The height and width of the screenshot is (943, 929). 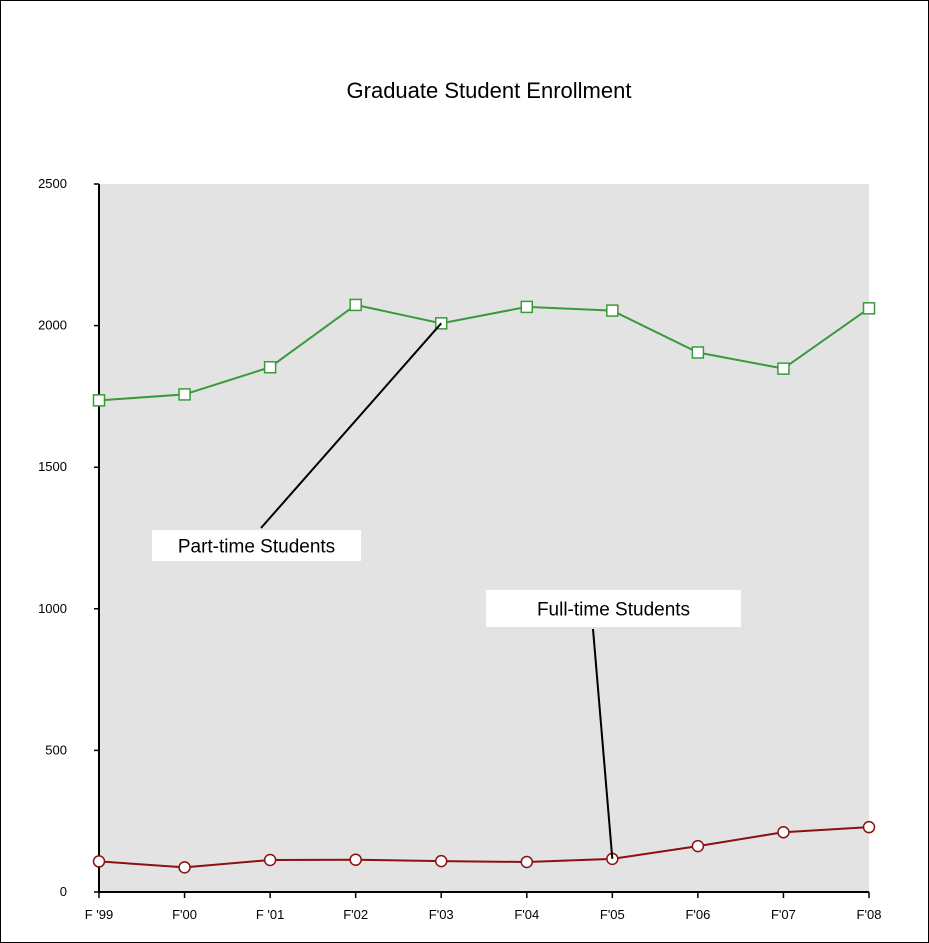 What do you see at coordinates (52, 325) in the screenshot?
I see `y-tick-label: 2000` at bounding box center [52, 325].